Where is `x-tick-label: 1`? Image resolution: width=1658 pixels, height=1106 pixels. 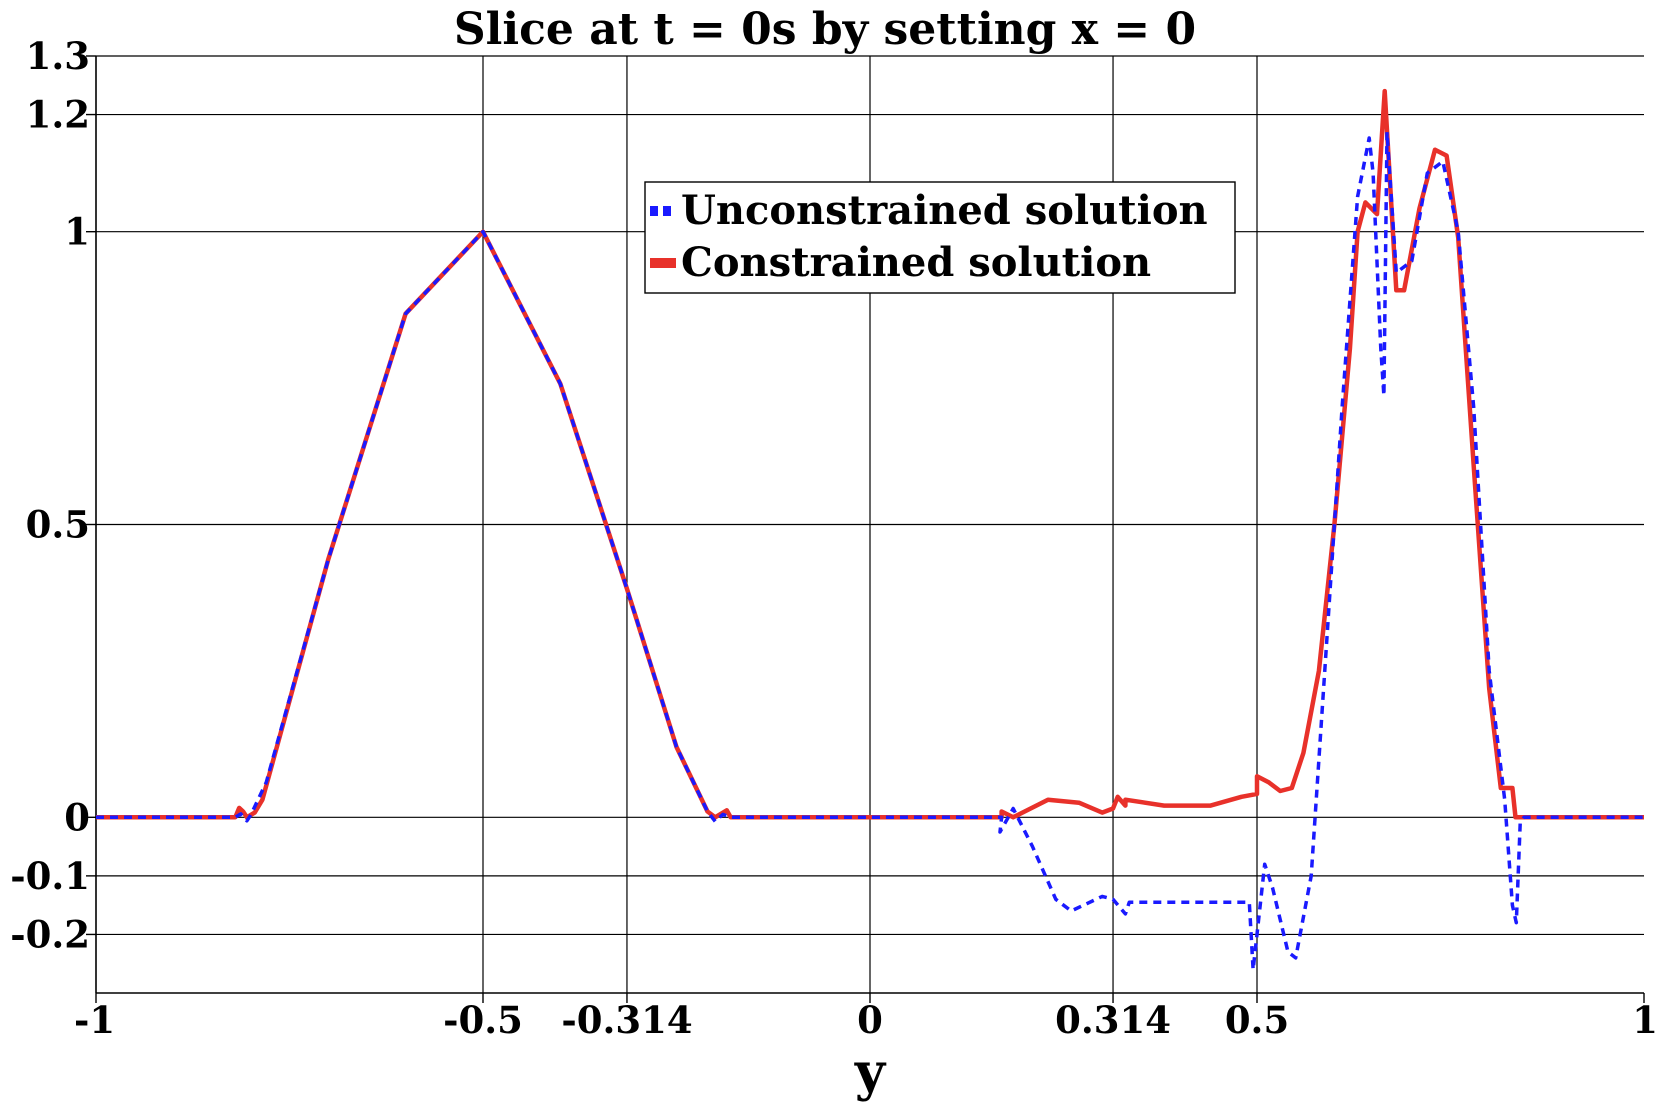 x-tick-label: 1 is located at coordinates (1645, 1020).